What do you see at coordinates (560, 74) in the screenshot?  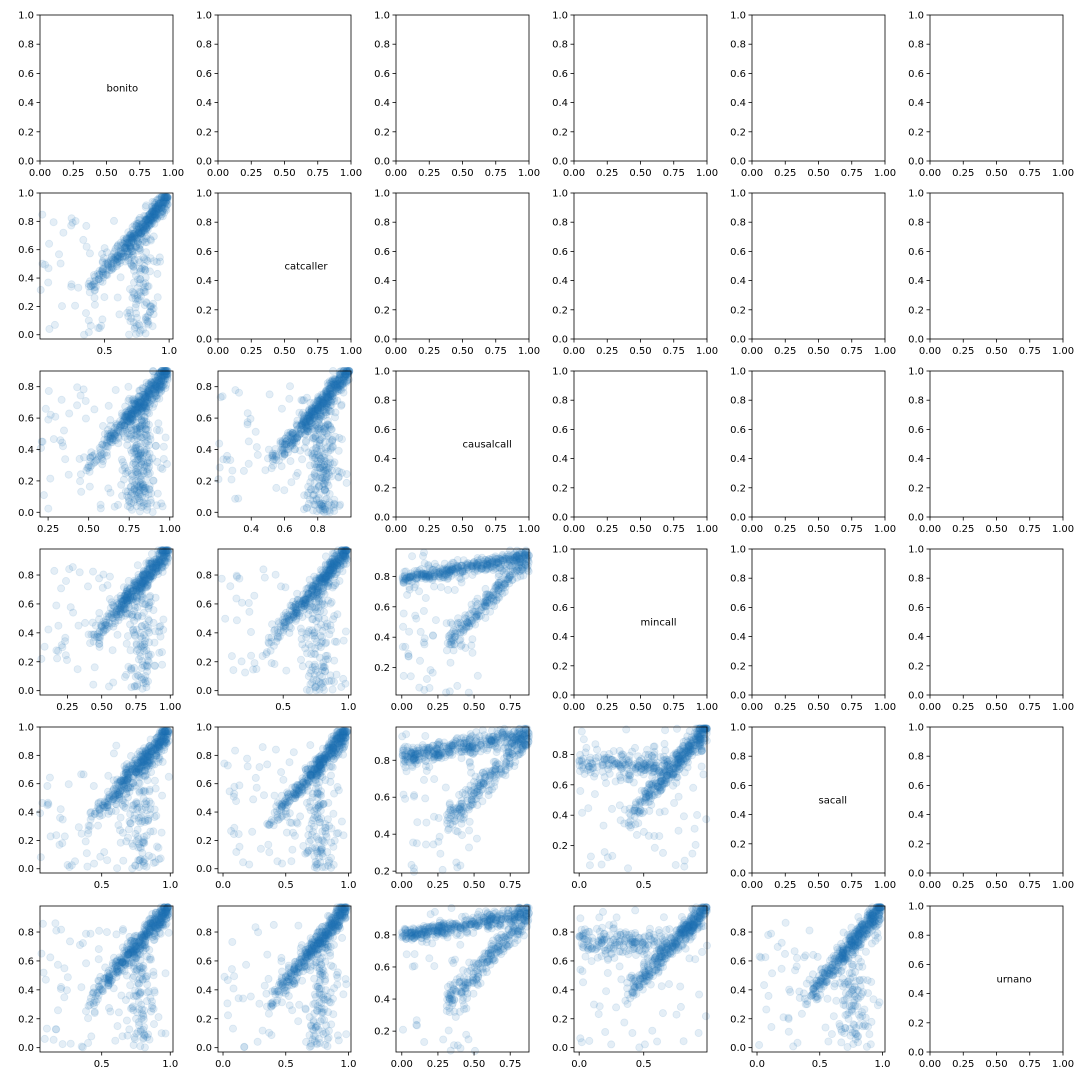 I see `y-tick-label: 0.6` at bounding box center [560, 74].